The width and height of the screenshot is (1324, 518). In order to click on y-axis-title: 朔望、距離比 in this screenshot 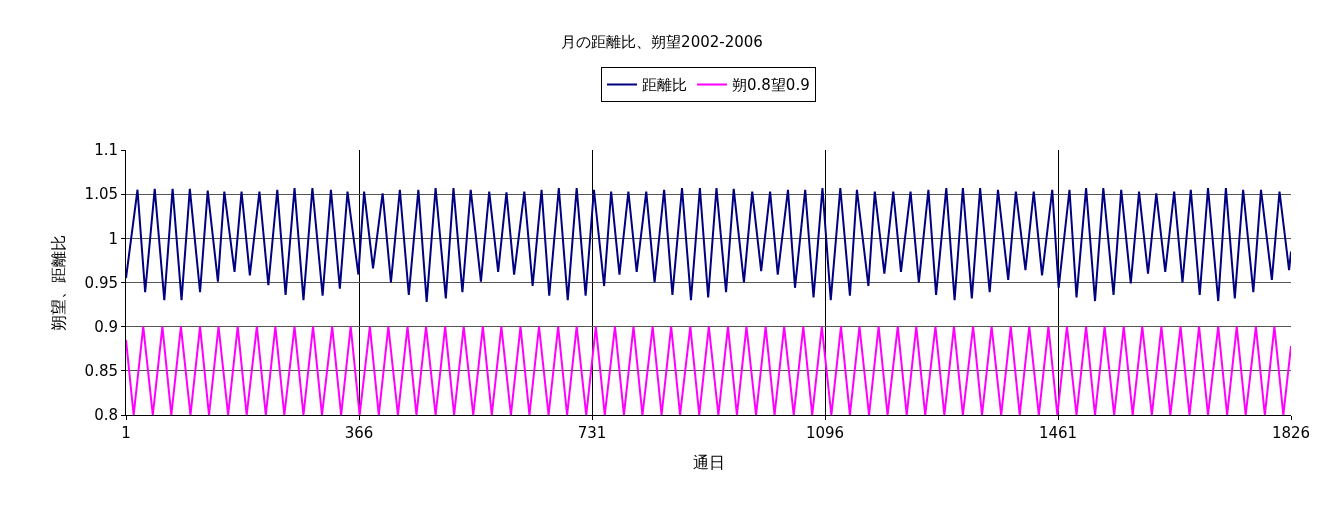, I will do `click(59, 282)`.